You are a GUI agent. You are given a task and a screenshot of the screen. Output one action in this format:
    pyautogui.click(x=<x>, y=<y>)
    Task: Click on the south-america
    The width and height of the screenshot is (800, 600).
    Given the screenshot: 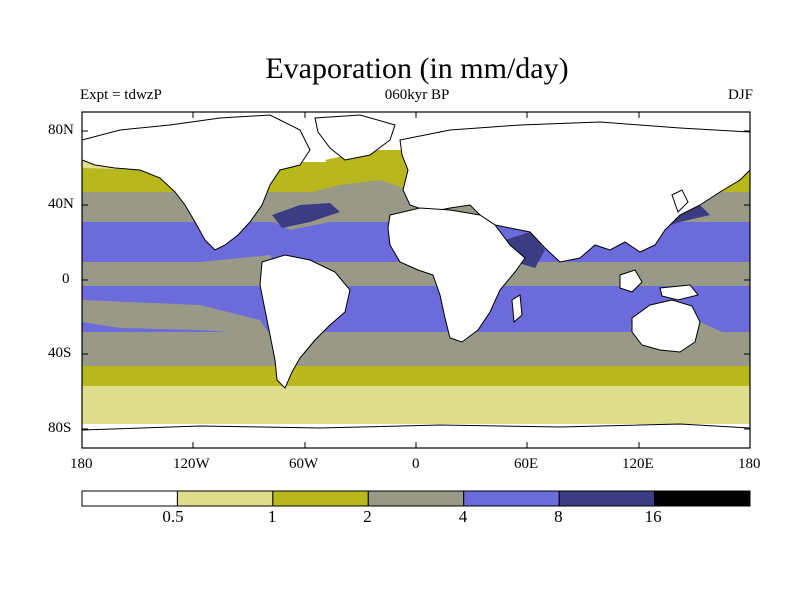 What is the action you would take?
    pyautogui.click(x=305, y=321)
    